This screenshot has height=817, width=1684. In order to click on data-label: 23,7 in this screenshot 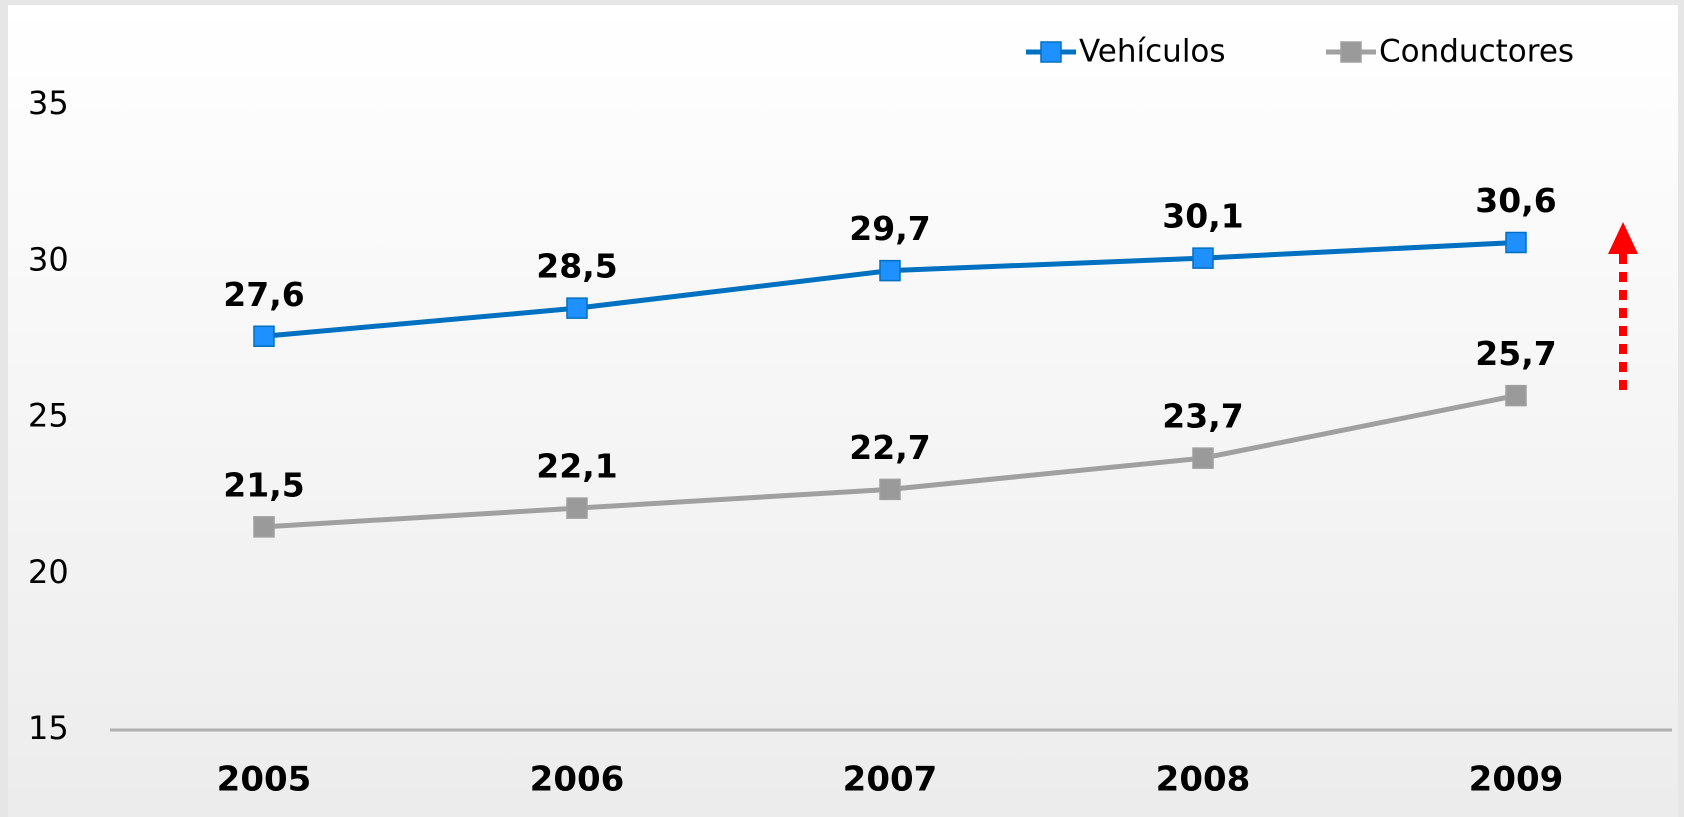, I will do `click(1202, 416)`.